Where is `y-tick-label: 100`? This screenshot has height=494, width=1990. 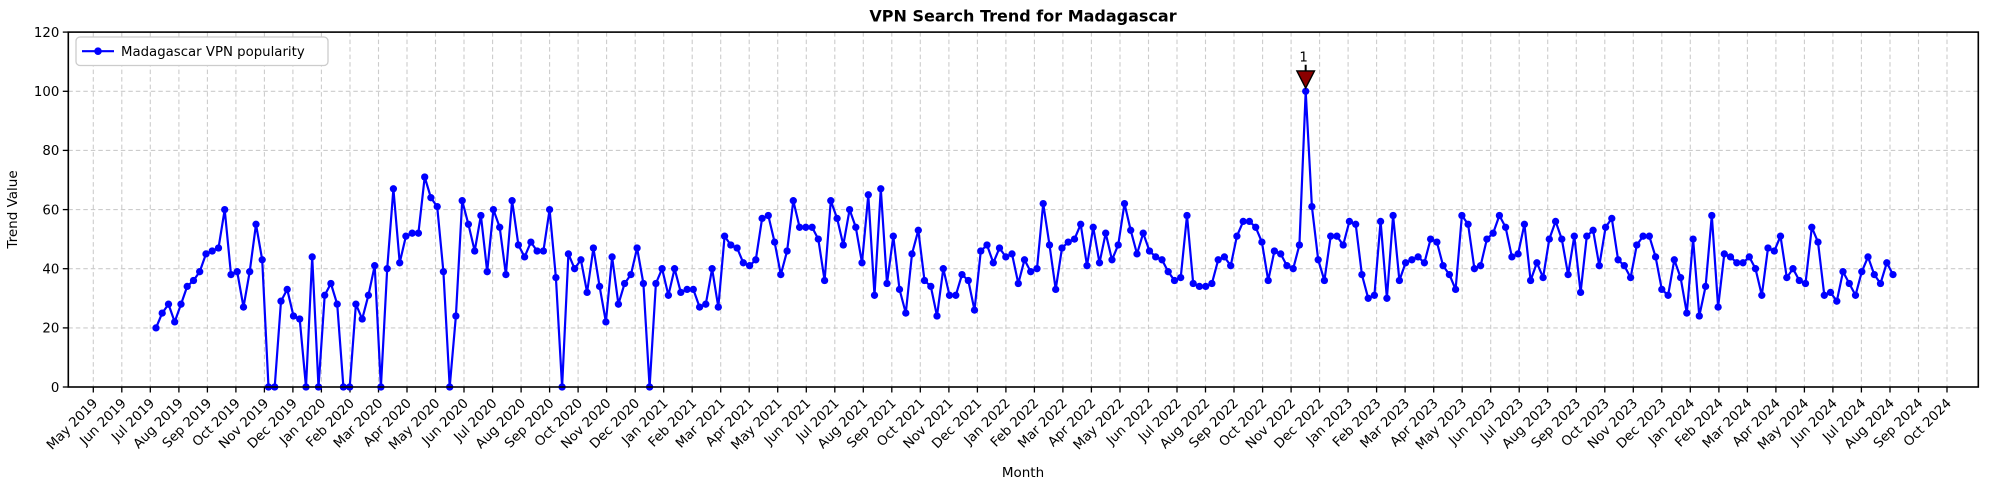
y-tick-label: 100 is located at coordinates (46, 92).